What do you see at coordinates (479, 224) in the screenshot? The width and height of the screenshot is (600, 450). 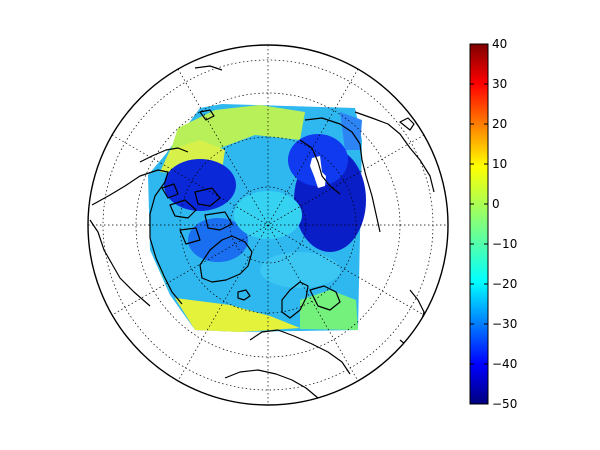 I see `colorbar-gradient` at bounding box center [479, 224].